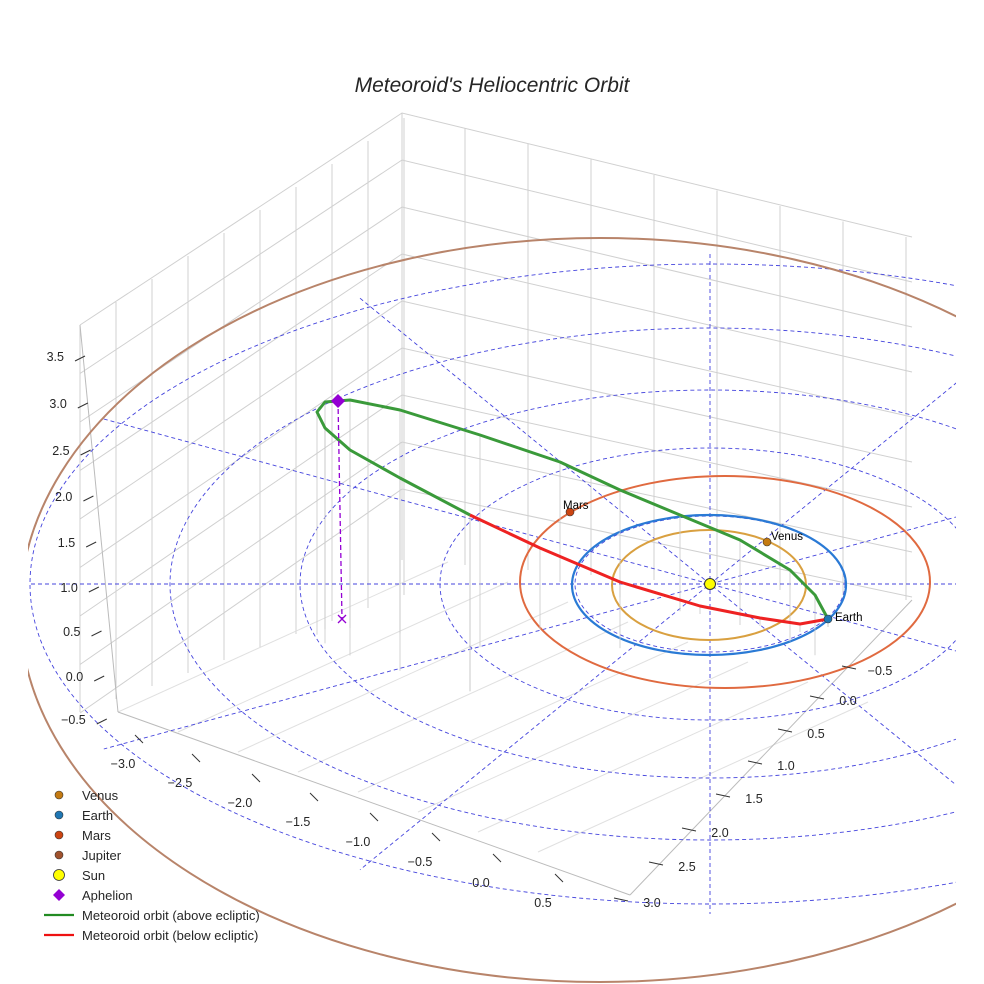 The image size is (984, 984). I want to click on y-tick-label: 2.0, so click(719, 833).